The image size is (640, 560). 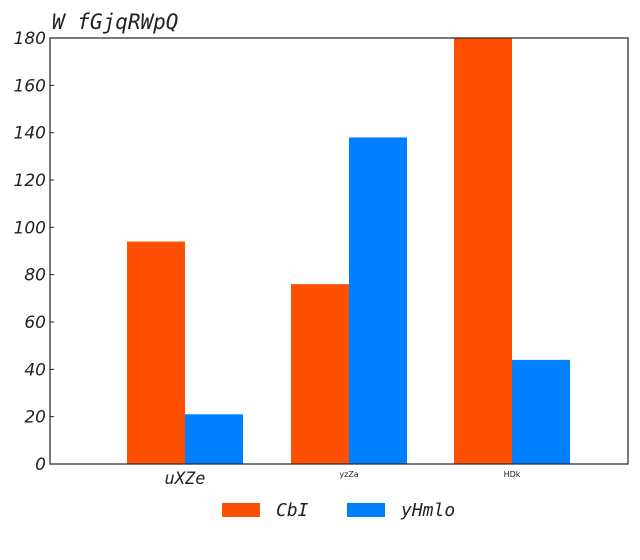 I want to click on chart-title: W fGjqRWpQ, so click(x=115, y=22).